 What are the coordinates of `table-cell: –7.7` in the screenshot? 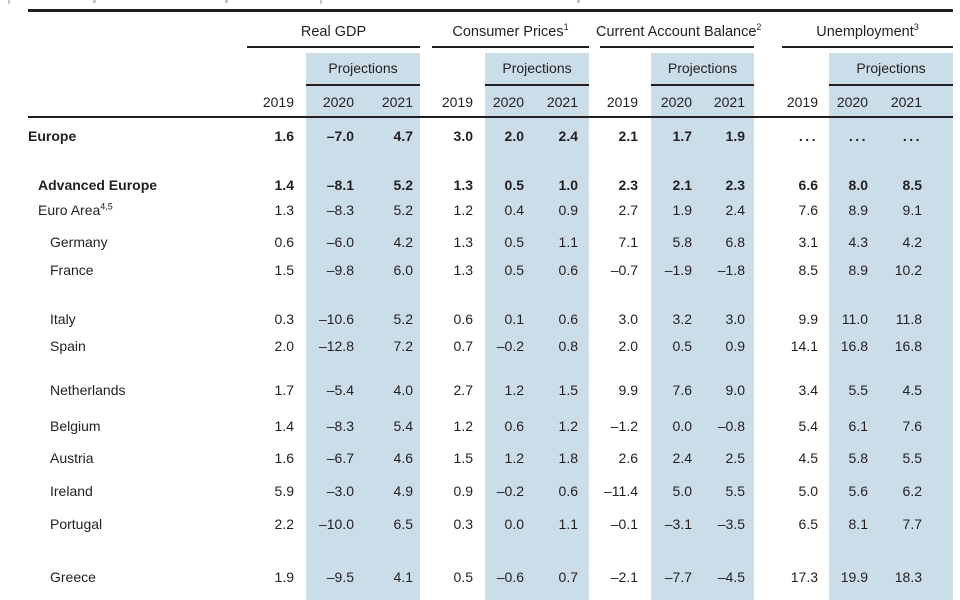 It's located at (678, 577).